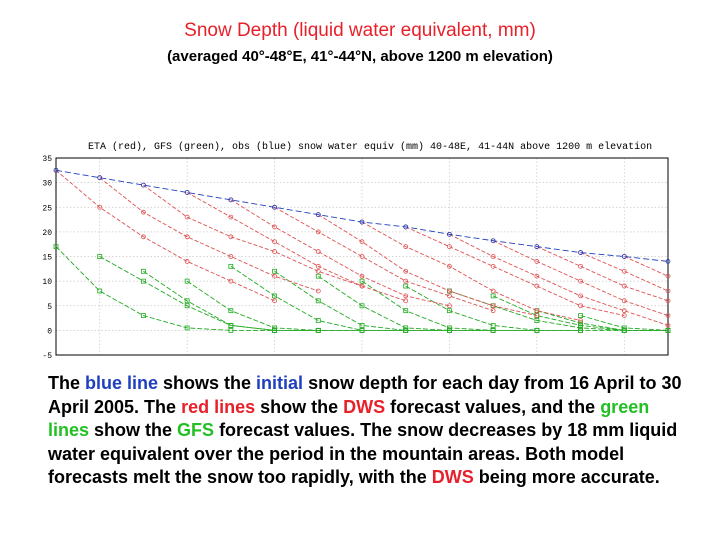  Describe the element at coordinates (360, 30) in the screenshot. I see `page-title: Snow Depth (liquid water equivalent, mm)` at that location.